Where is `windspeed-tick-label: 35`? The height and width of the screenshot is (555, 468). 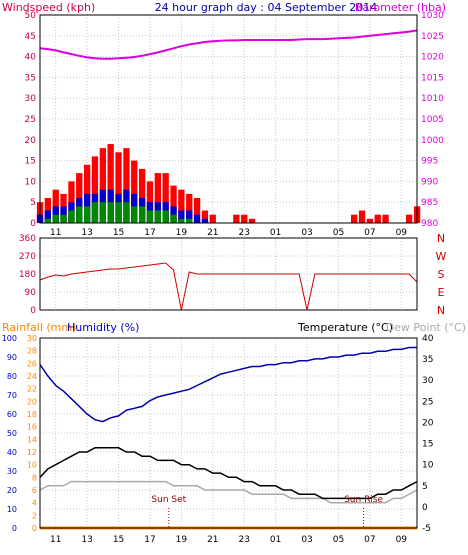 windspeed-tick-label: 35 is located at coordinates (30, 78).